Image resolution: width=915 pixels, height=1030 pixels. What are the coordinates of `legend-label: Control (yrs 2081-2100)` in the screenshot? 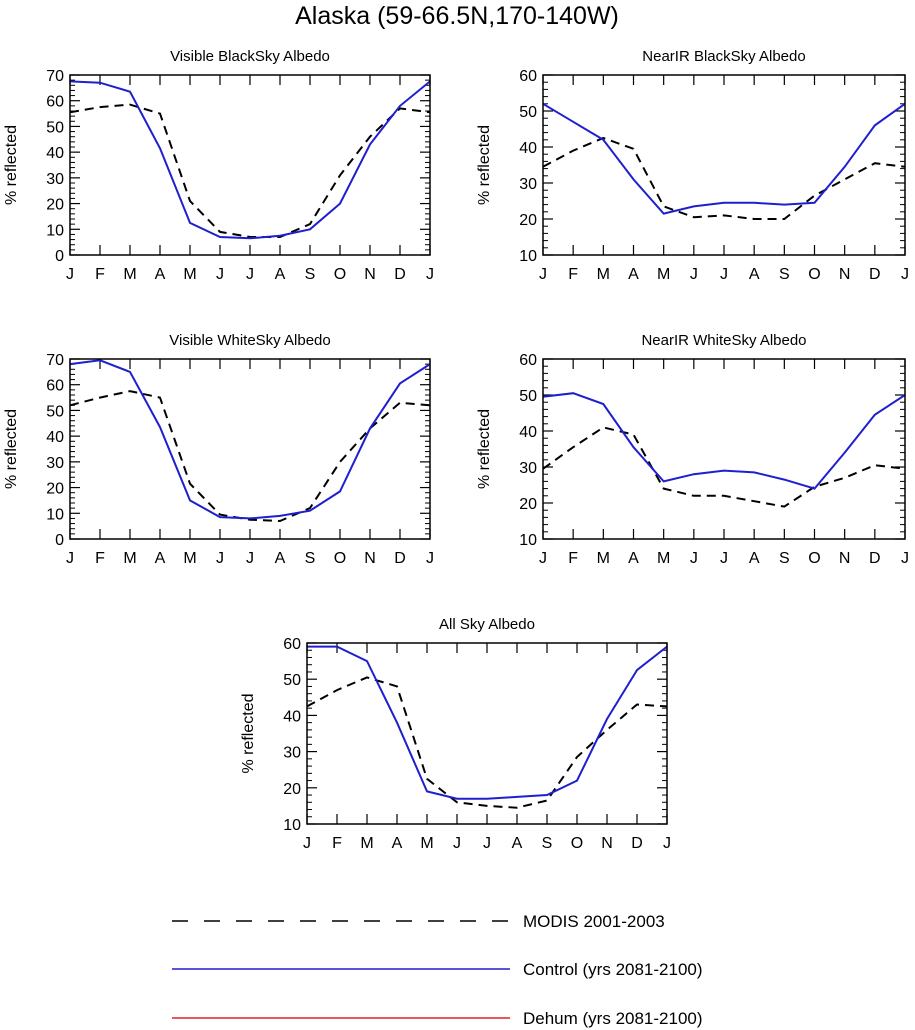 It's located at (613, 969).